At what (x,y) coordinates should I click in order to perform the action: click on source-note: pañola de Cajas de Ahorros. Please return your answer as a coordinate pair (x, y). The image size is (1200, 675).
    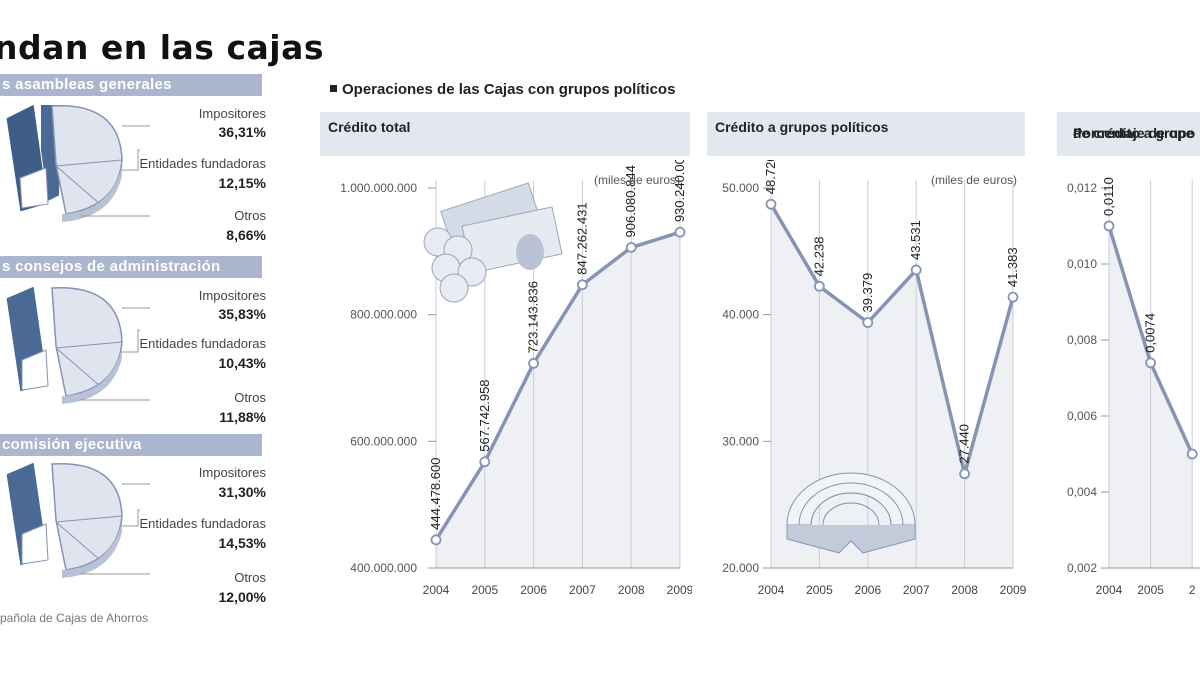
    Looking at the image, I should click on (74, 618).